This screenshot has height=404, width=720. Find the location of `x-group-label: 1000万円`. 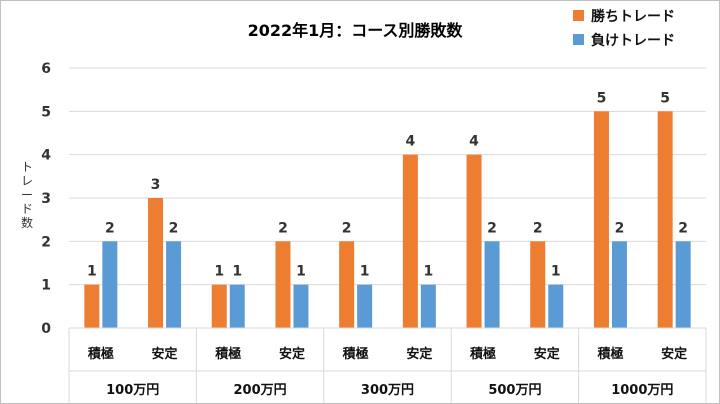

x-group-label: 1000万円 is located at coordinates (642, 390).